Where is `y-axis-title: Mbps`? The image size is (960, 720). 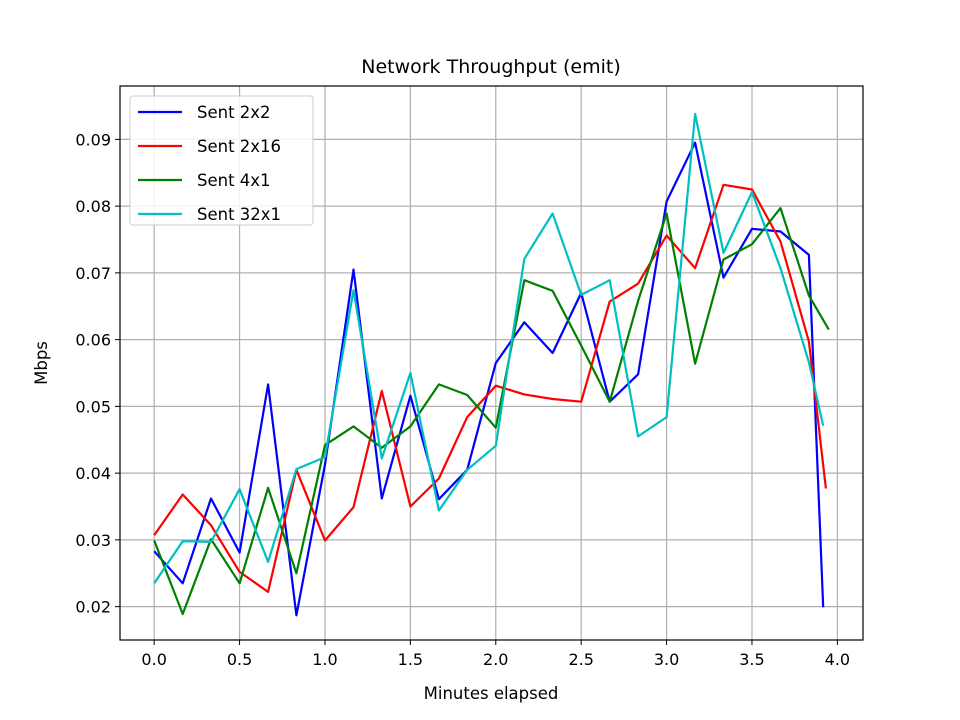 y-axis-title: Mbps is located at coordinates (41, 363).